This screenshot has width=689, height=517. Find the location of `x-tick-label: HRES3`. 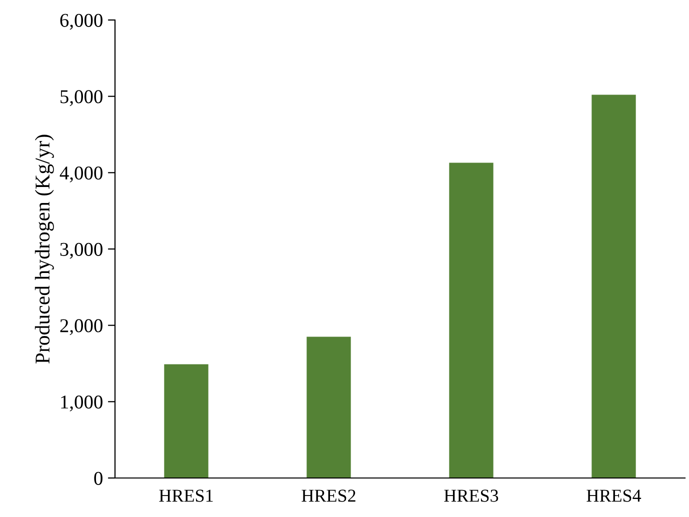

x-tick-label: HRES3 is located at coordinates (471, 496).